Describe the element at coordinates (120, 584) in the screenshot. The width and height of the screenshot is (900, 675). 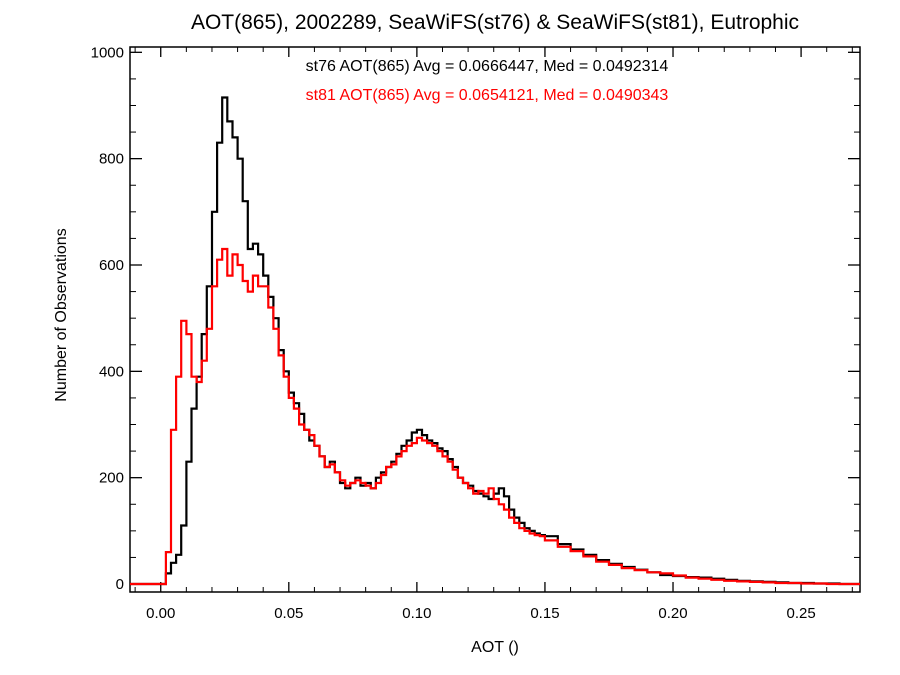
I see `y-tick-label: 0` at that location.